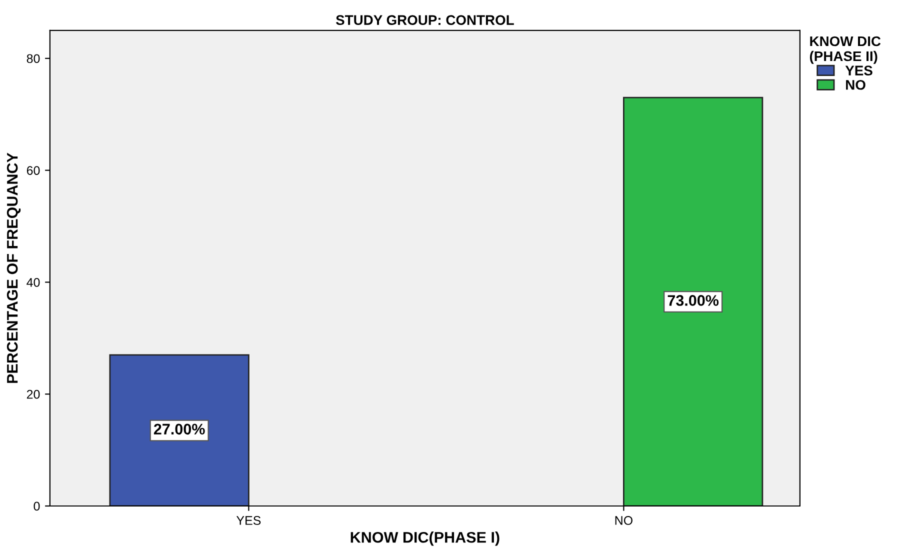 Image resolution: width=908 pixels, height=553 pixels. Describe the element at coordinates (33, 59) in the screenshot. I see `y-tick-label: 80` at that location.